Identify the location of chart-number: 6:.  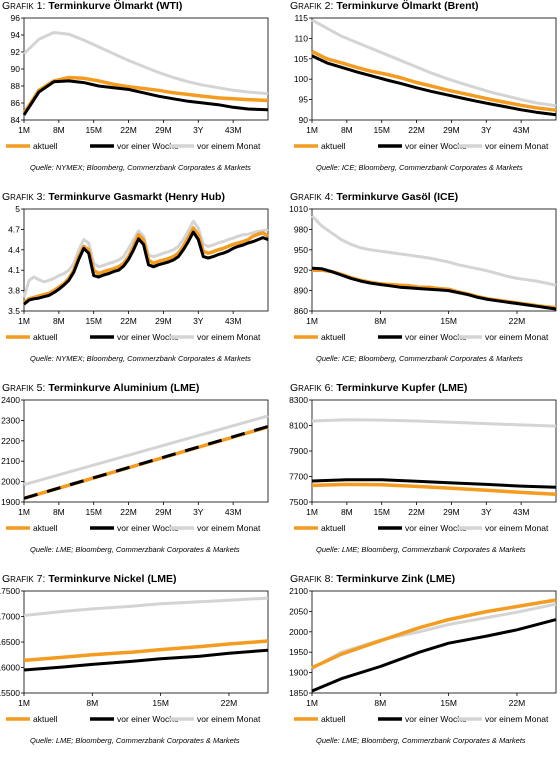
(329, 388).